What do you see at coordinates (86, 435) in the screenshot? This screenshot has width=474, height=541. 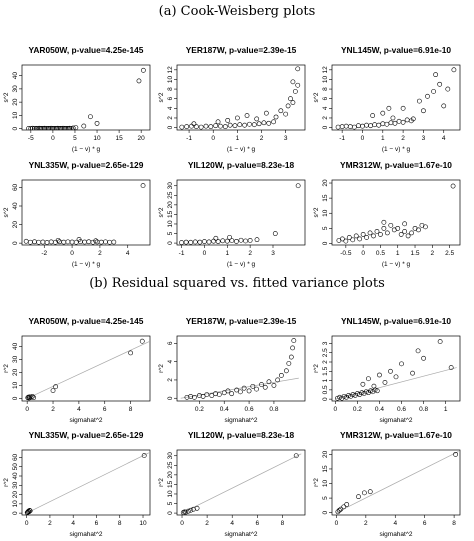 I see `panel-title: YNL335W, p-value=2.65e-129` at bounding box center [86, 435].